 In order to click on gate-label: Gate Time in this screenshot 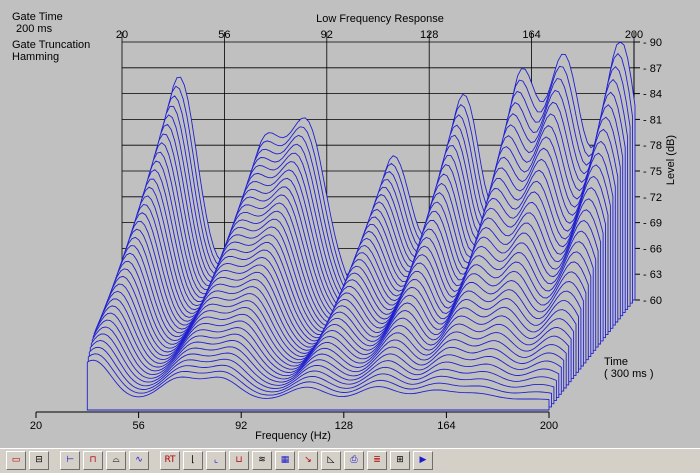, I will do `click(37, 17)`.